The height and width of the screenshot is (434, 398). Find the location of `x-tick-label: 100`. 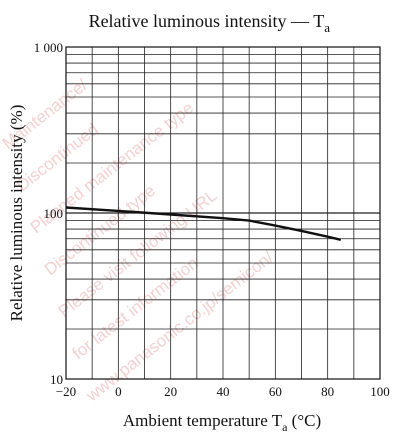

x-tick-label: 100 is located at coordinates (380, 391).